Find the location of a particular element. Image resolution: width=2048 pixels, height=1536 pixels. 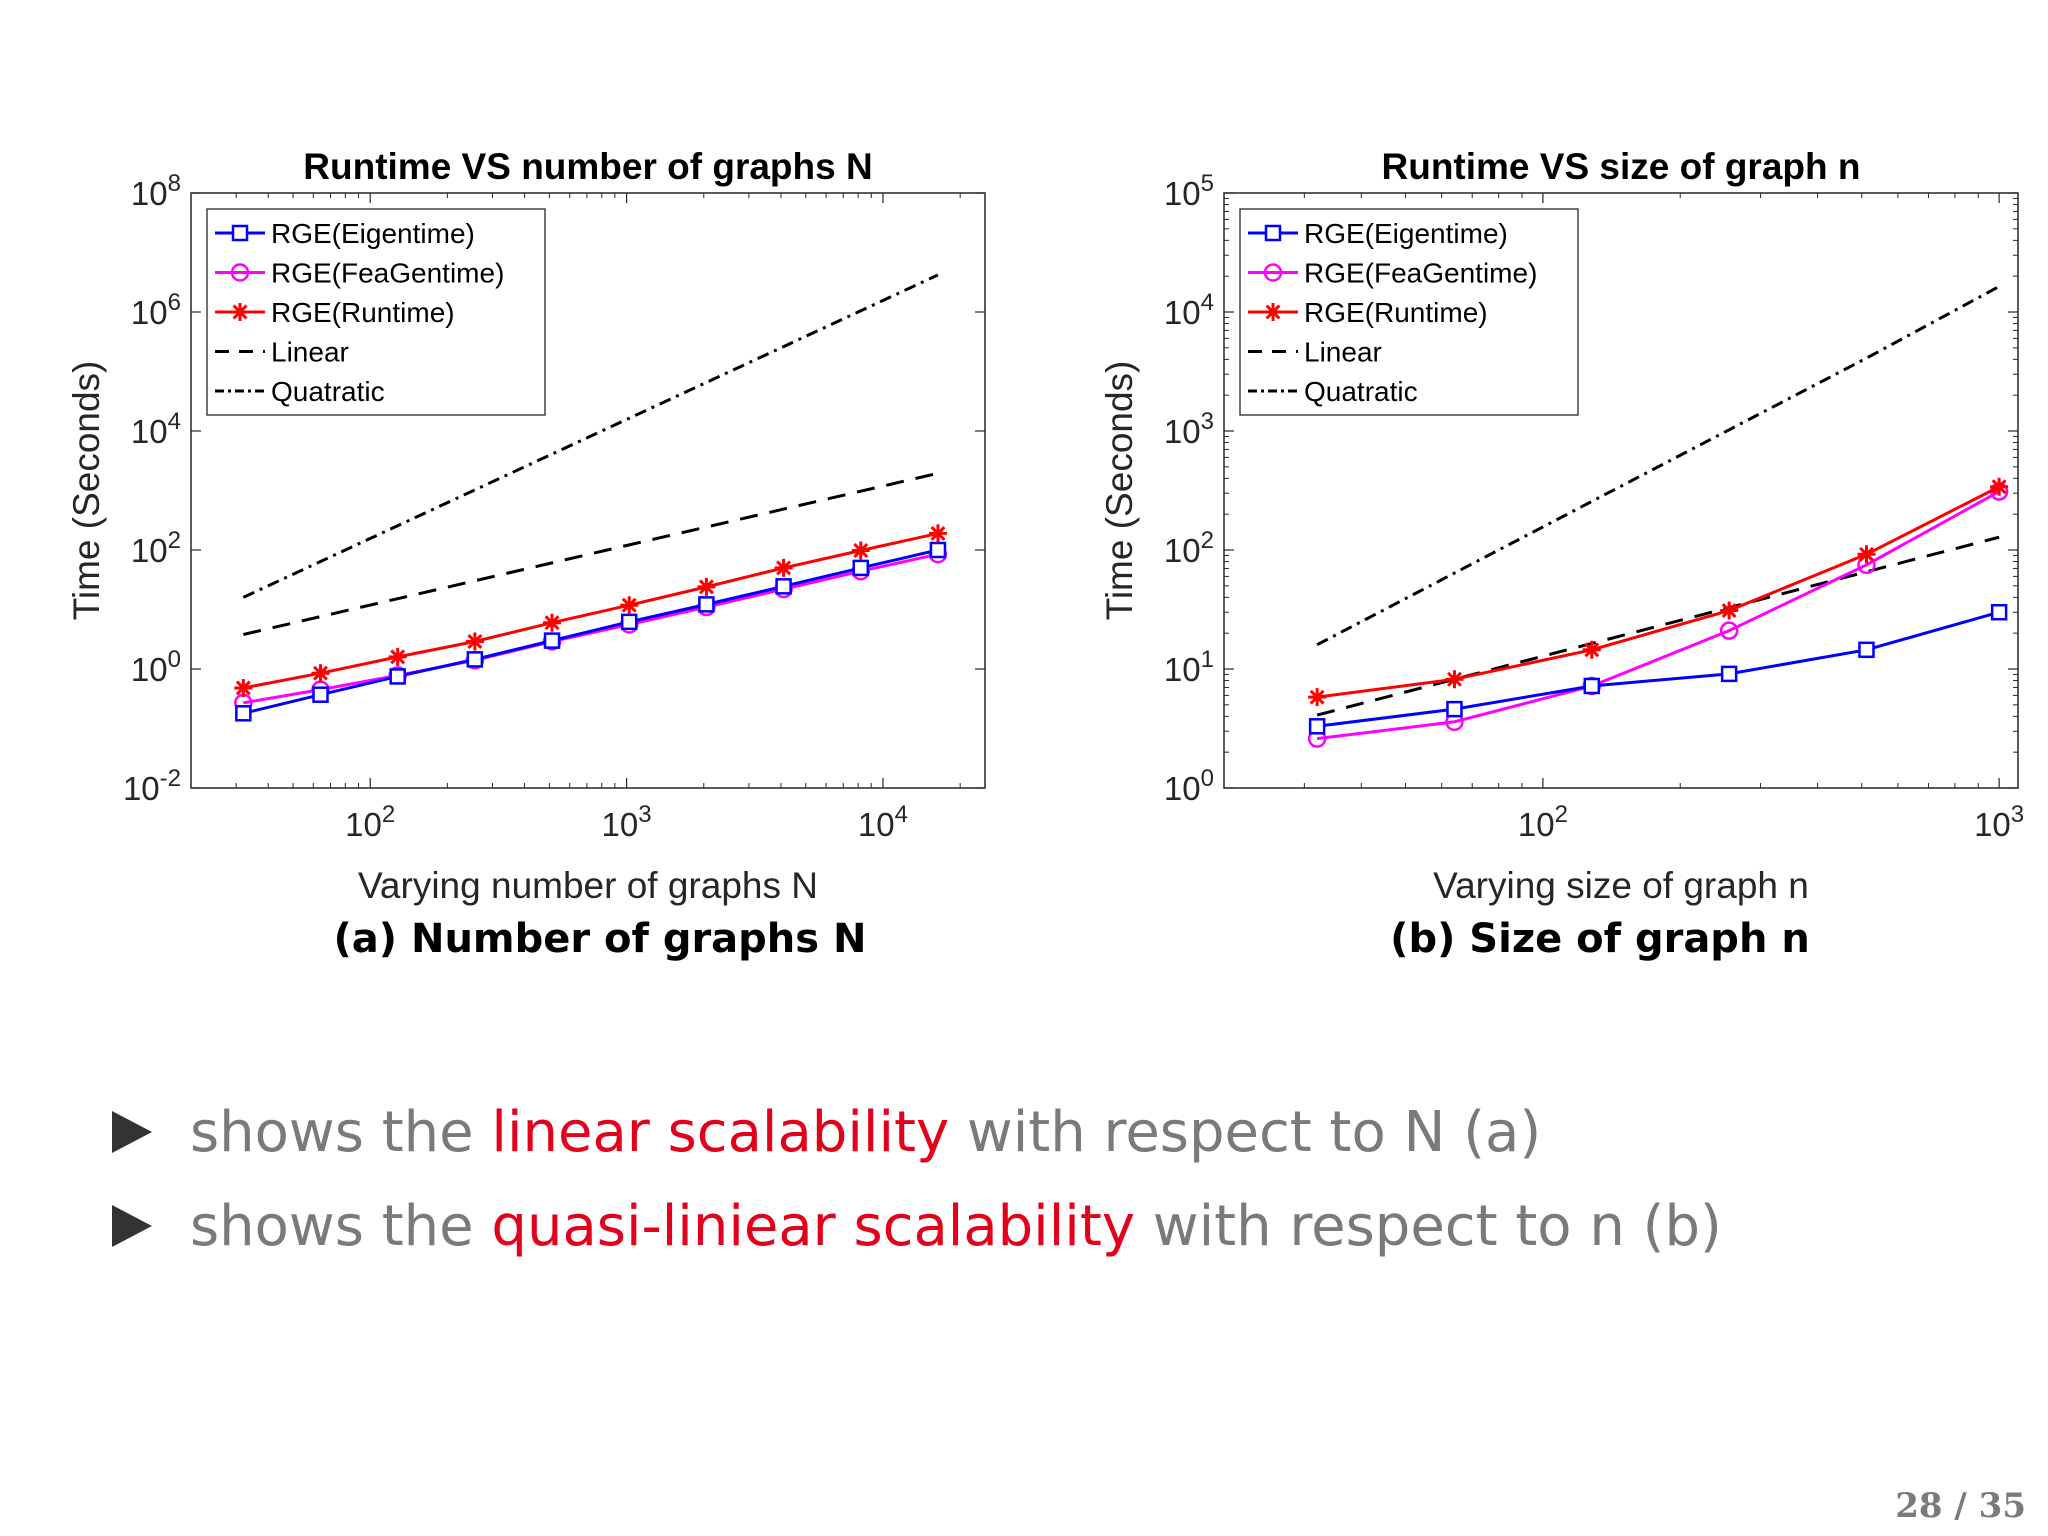

y-tick-label: 10⁵ is located at coordinates (1189, 191).